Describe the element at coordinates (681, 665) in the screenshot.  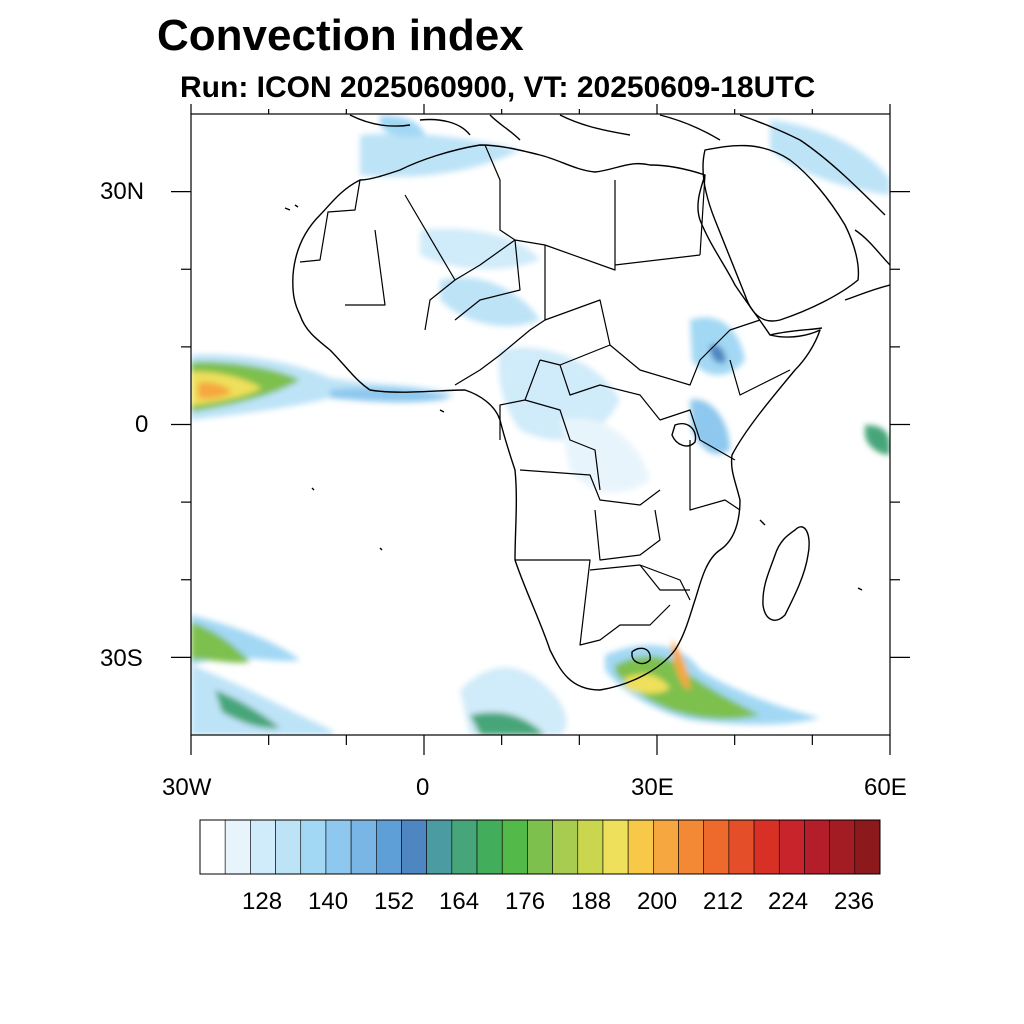
I see `field-safrica-peak` at that location.